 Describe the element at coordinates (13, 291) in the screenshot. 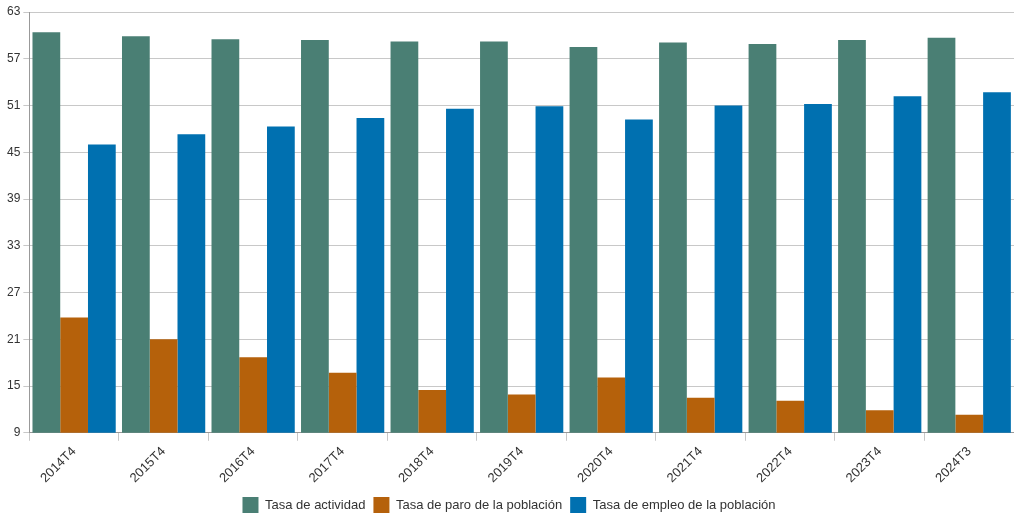

I see `y-tick-label: 27` at that location.